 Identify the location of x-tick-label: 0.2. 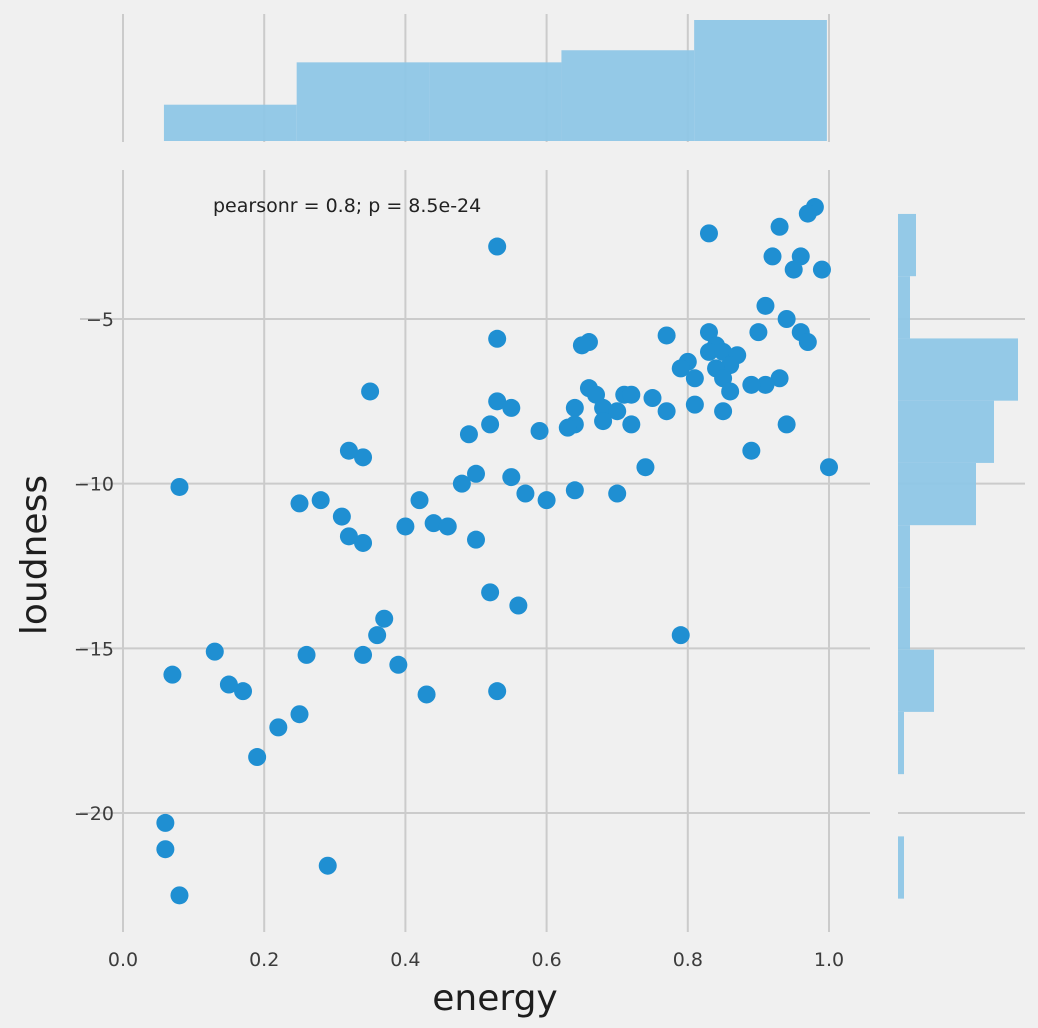
(264, 960).